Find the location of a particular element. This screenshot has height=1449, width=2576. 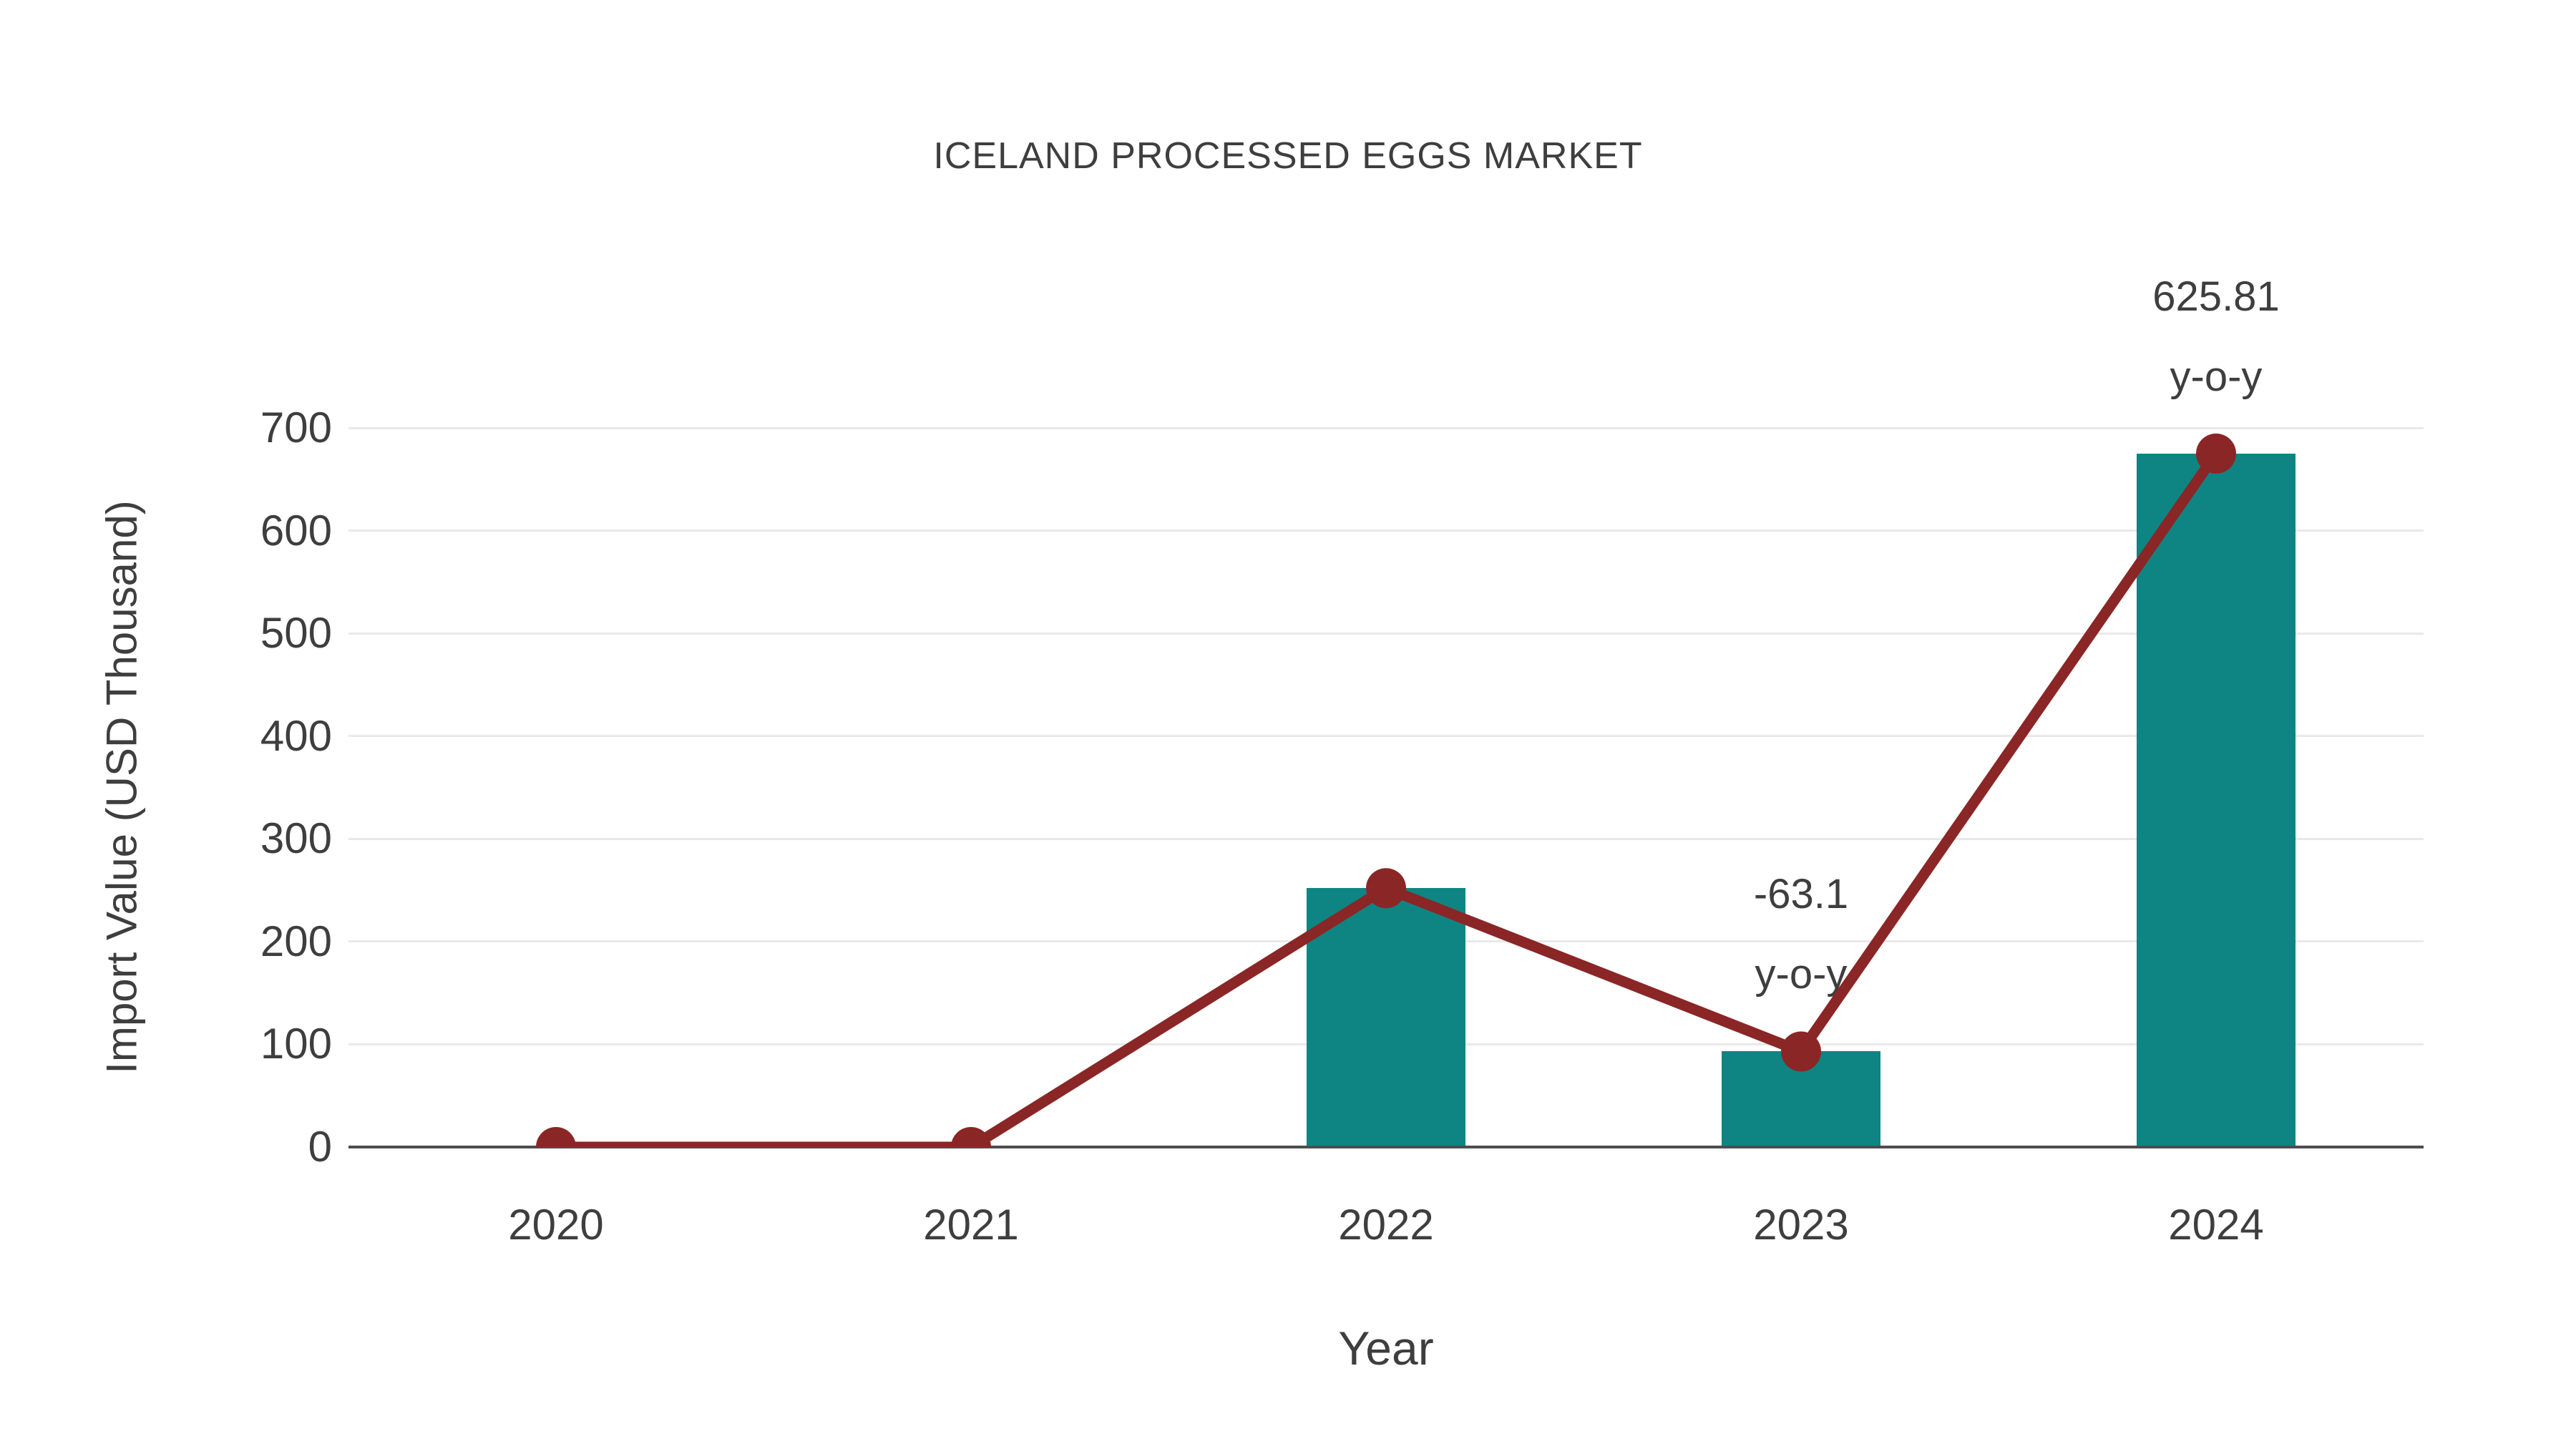

x-axis-tick-labels: 2020 2021 2022 2023 2024 is located at coordinates (1386, 1232).